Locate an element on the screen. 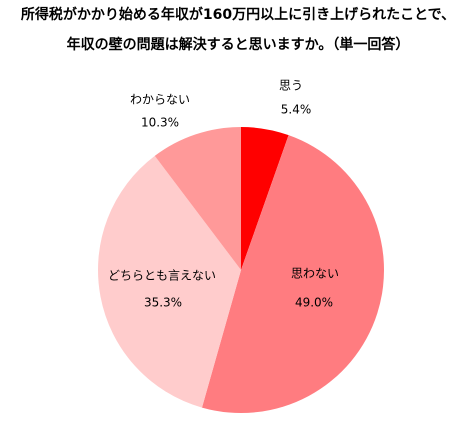  value-label: 35.3% is located at coordinates (163, 303).